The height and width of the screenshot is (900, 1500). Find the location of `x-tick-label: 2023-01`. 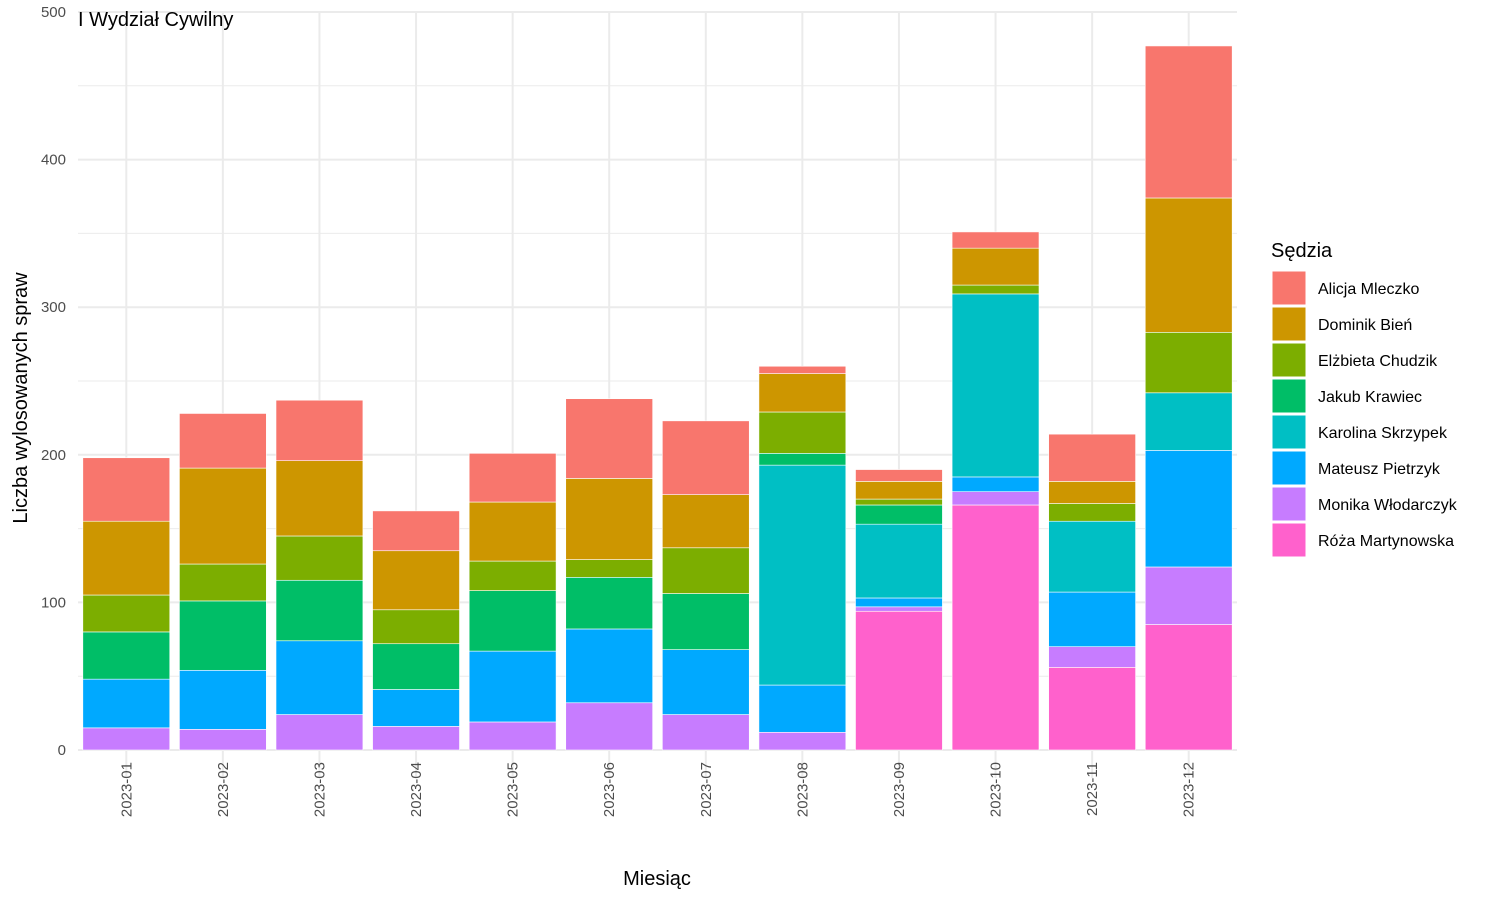

x-tick-label: 2023-01 is located at coordinates (126, 789).